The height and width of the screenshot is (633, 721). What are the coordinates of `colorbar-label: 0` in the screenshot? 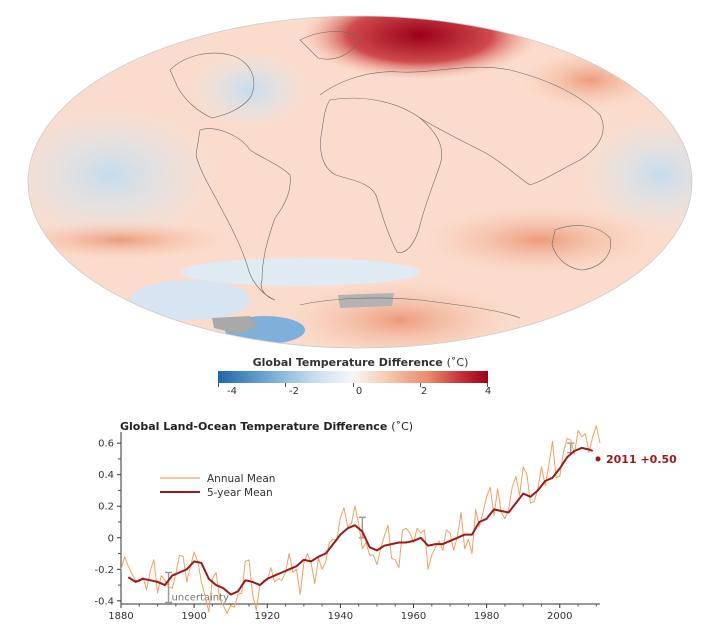 It's located at (359, 391).